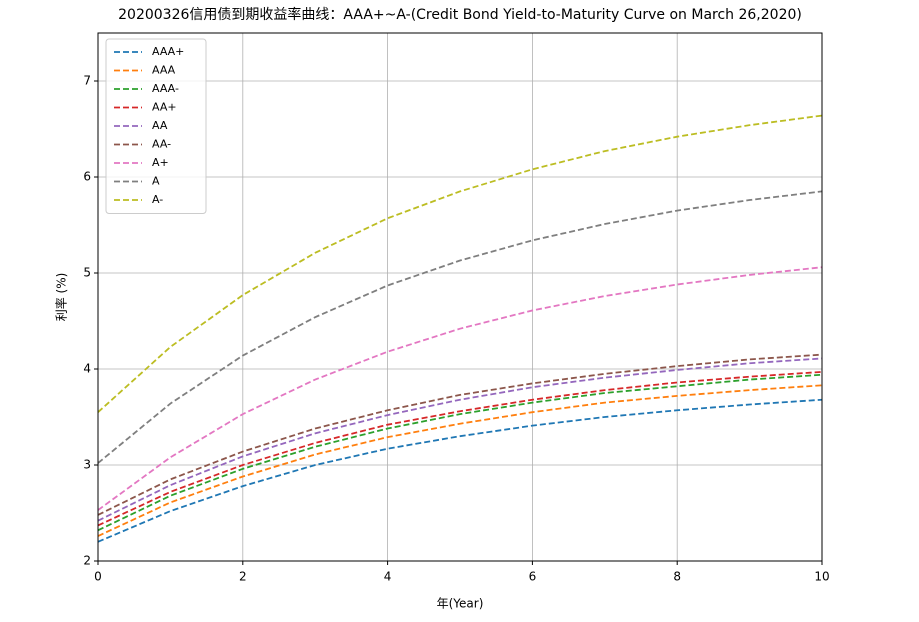 The image size is (919, 622). I want to click on x-tick-label: 8, so click(677, 577).